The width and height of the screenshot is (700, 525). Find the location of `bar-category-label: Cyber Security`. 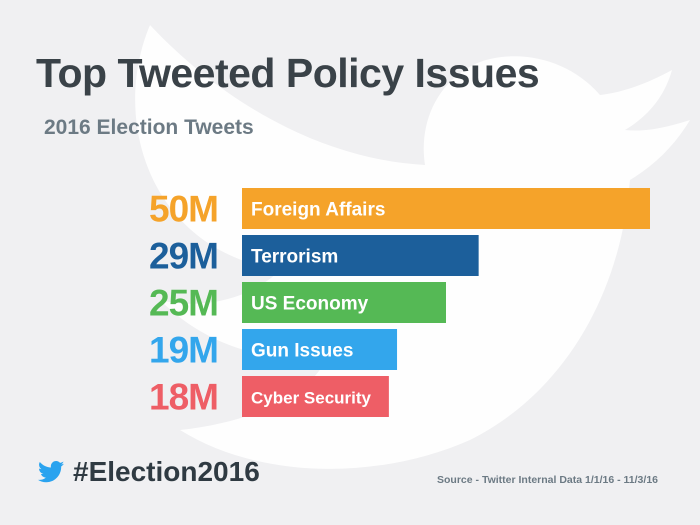

bar-category-label: Cyber Security is located at coordinates (311, 398).